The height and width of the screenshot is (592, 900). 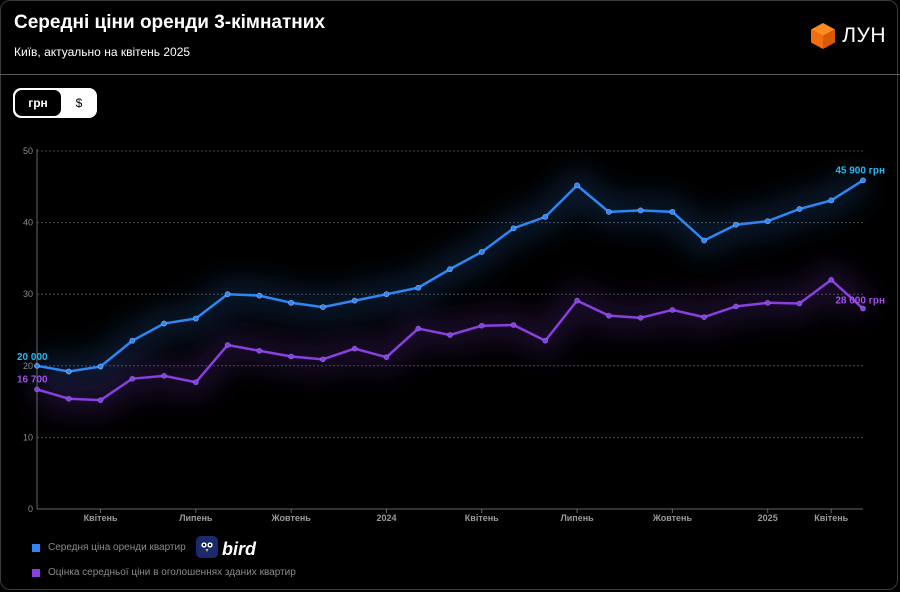 I want to click on start-value-label: 16 700, so click(x=32, y=379).